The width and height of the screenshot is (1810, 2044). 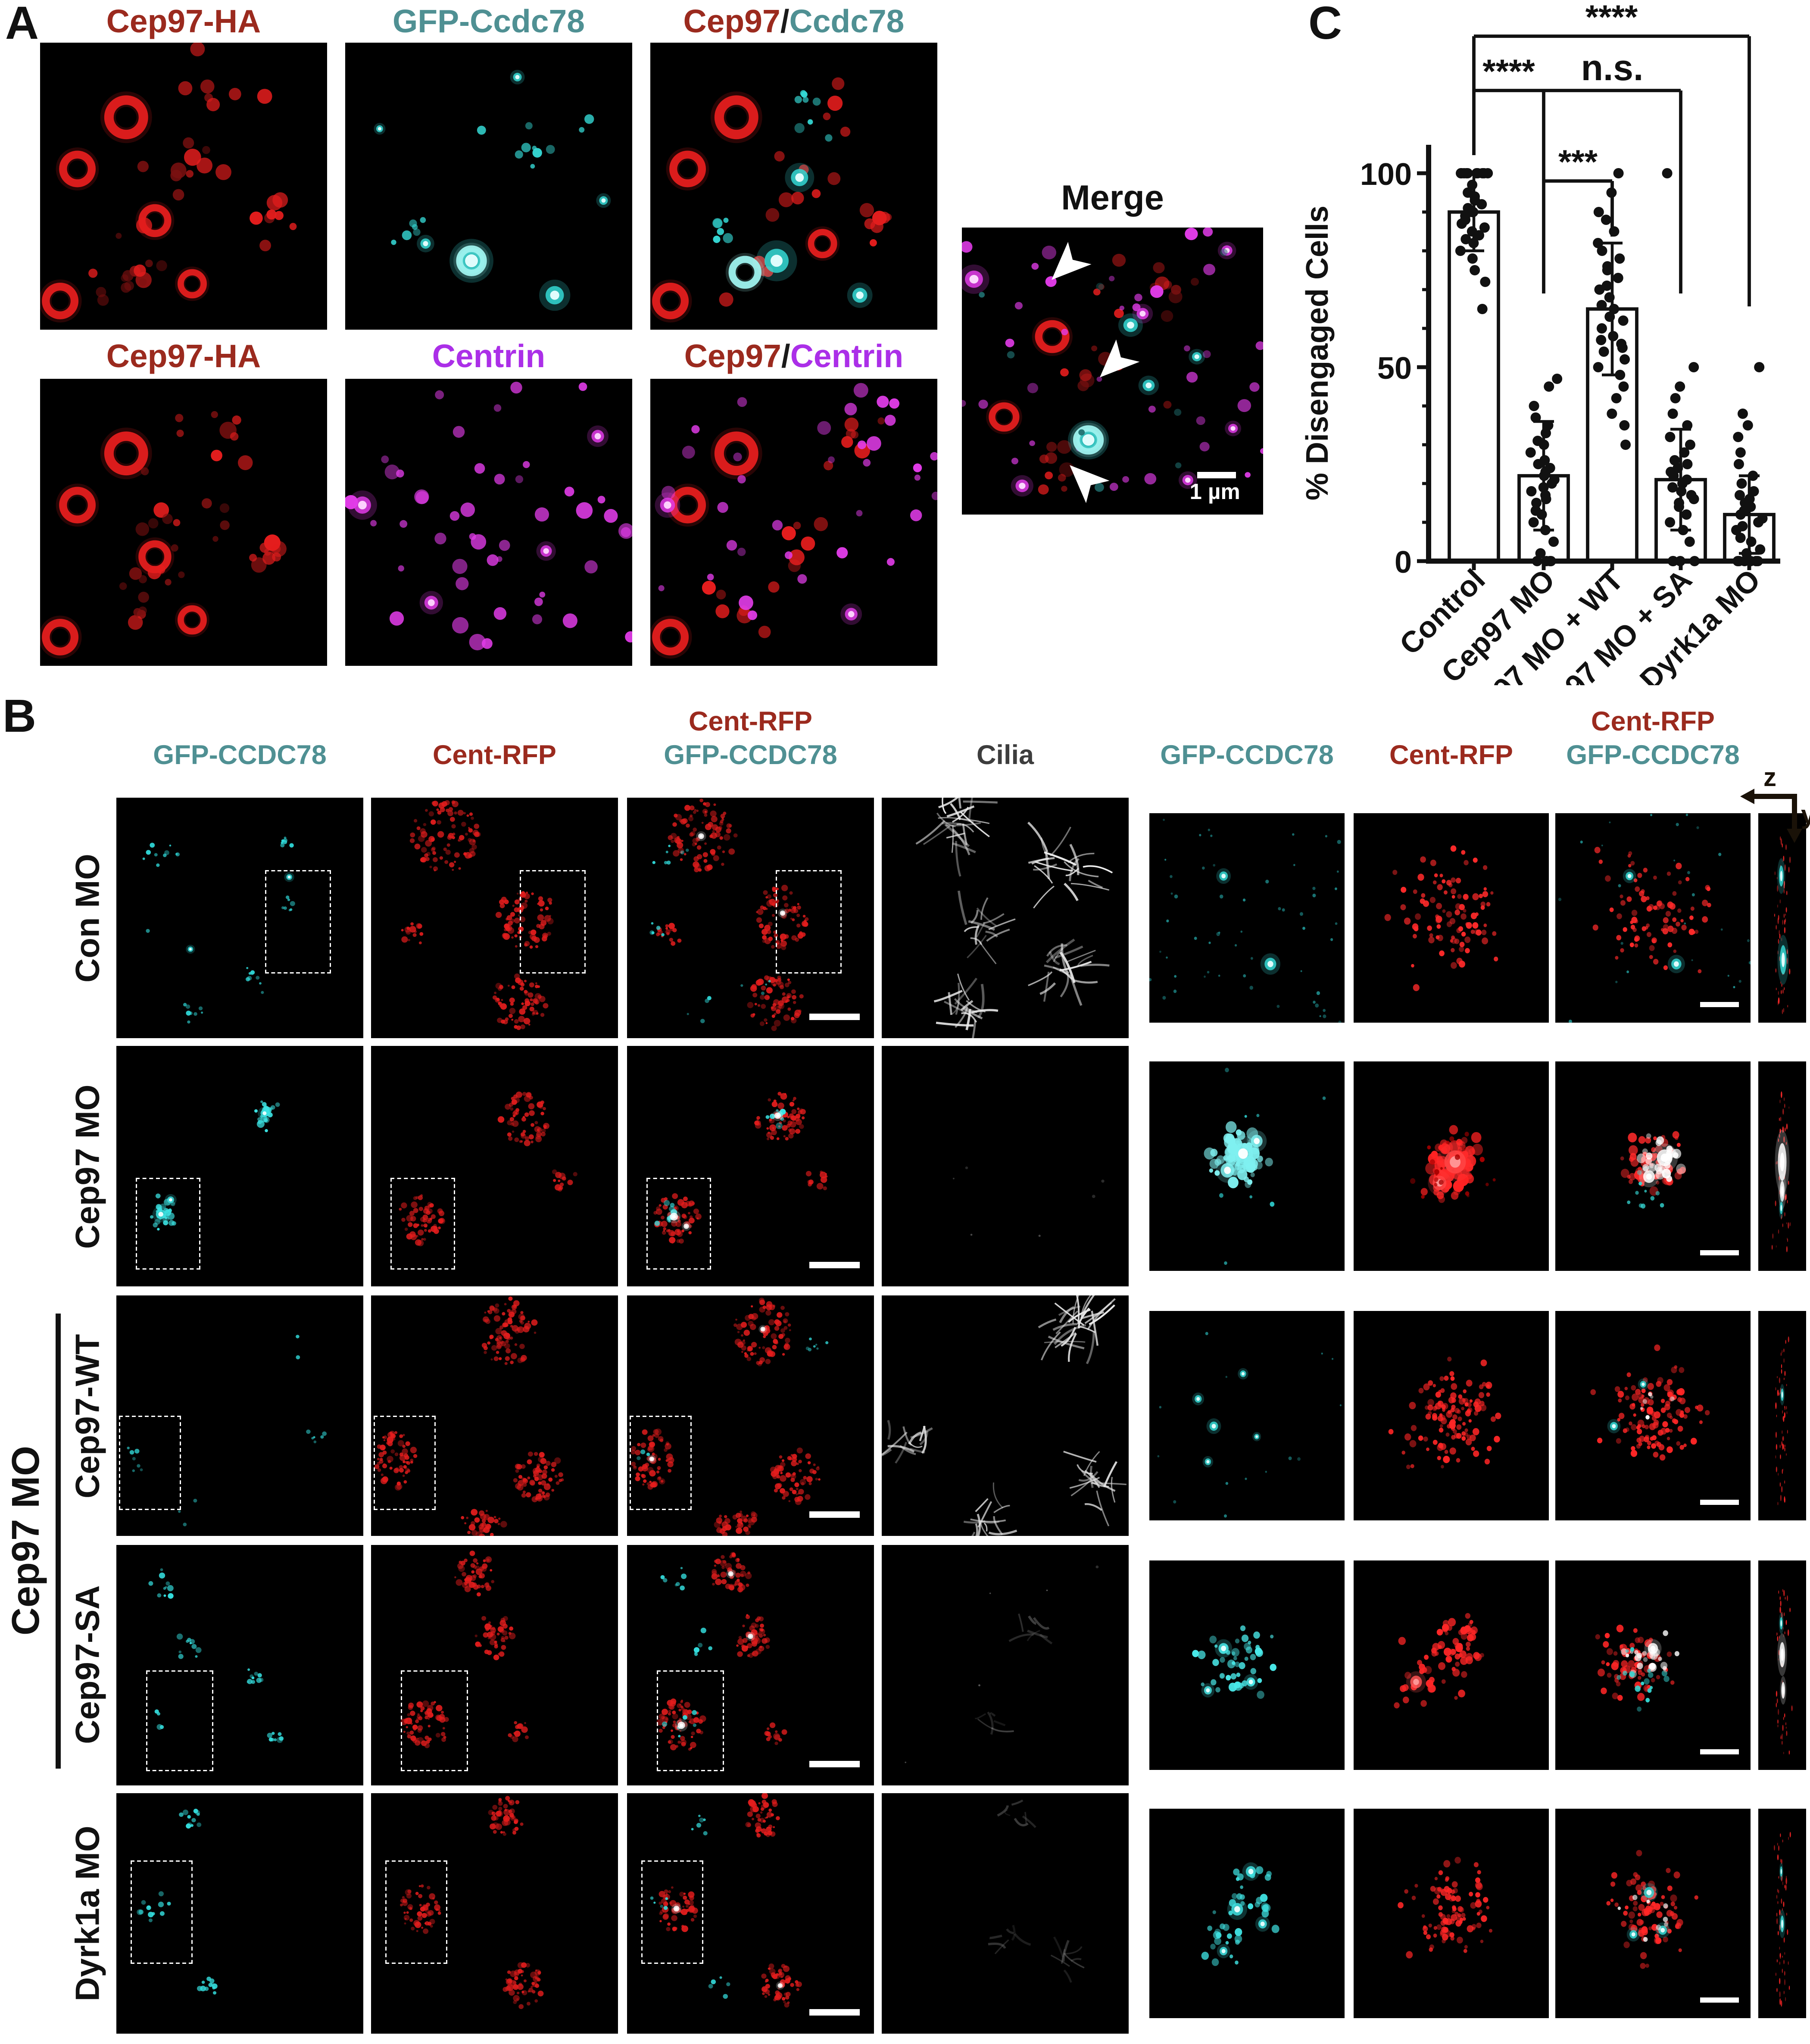 I want to click on row-label-Cep97-MO: Cep97 MO, so click(x=87, y=1166).